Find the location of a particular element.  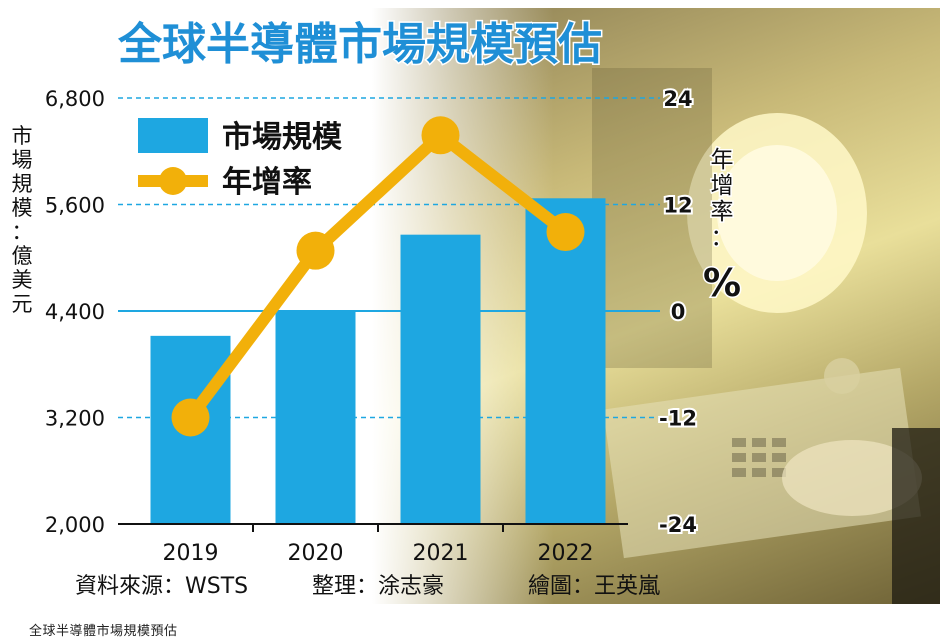

editor-note: 整理：涂志豪 is located at coordinates (378, 586).